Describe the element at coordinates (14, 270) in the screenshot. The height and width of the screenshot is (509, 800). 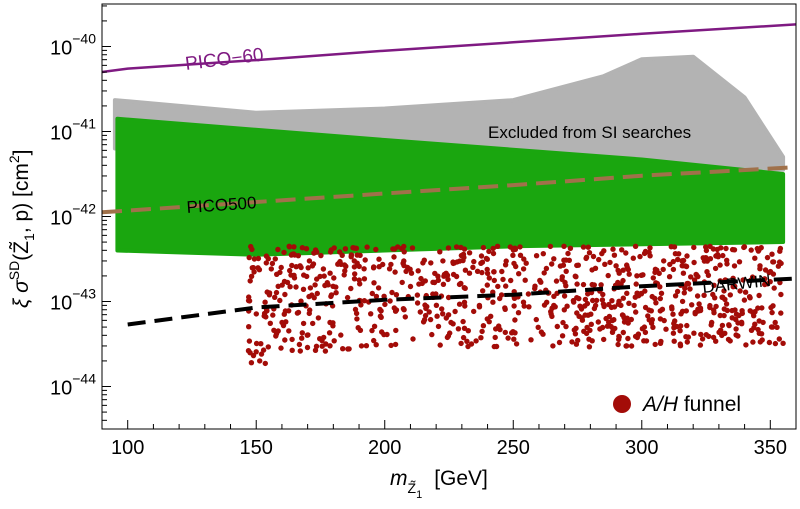
I see `y-label-sup: SD` at that location.